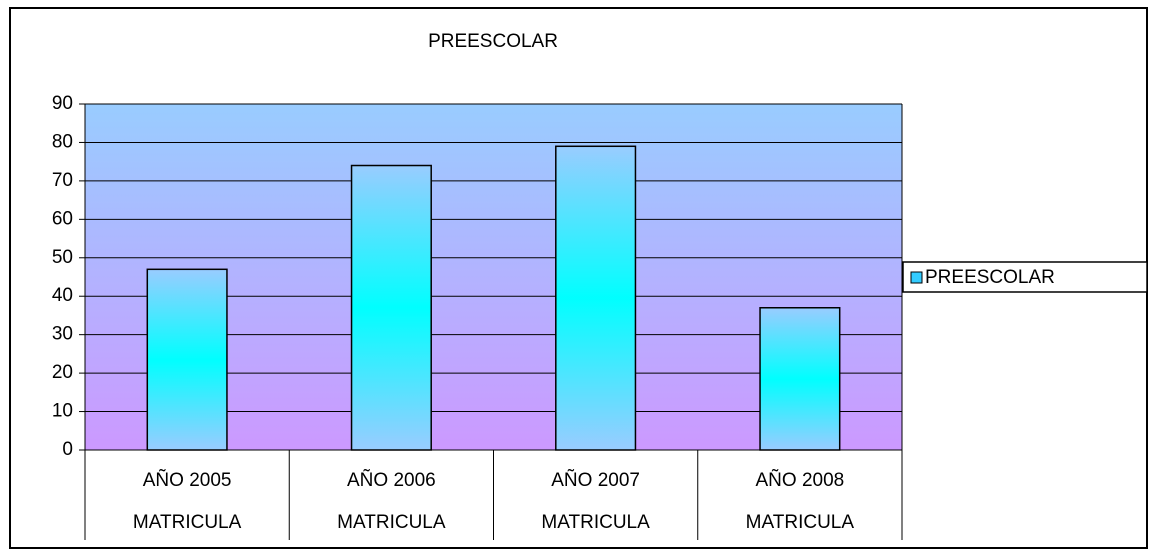  I want to click on legend-box, so click(1025, 277).